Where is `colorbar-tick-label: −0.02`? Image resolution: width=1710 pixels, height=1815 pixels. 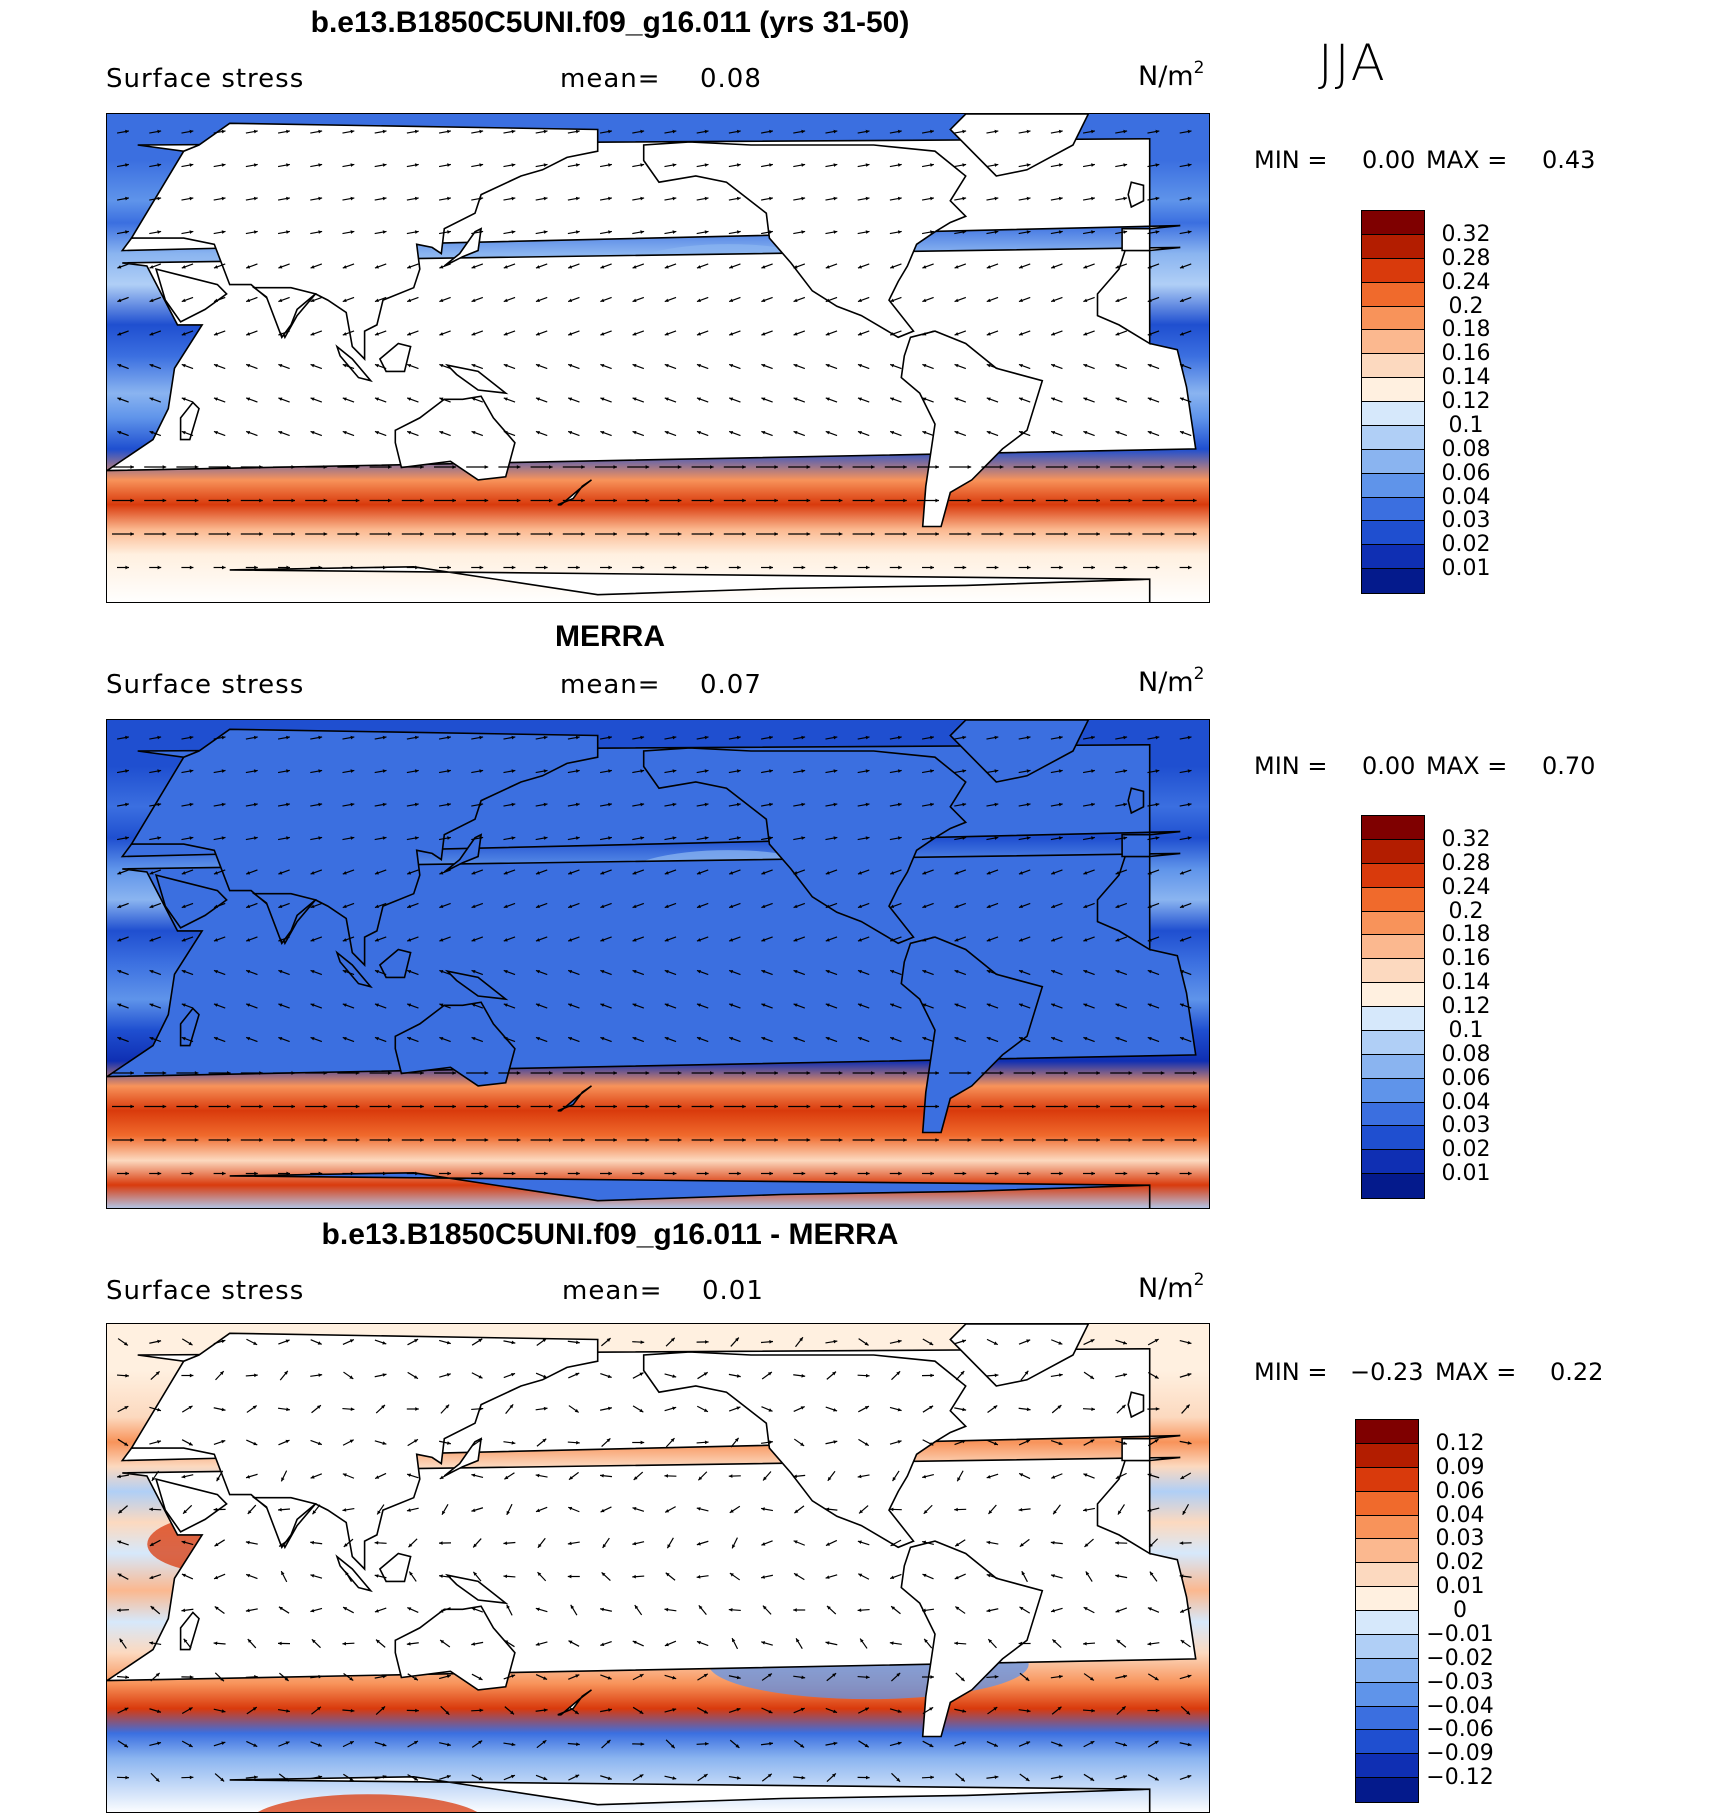
colorbar-tick-label: −0.02 is located at coordinates (1460, 1658).